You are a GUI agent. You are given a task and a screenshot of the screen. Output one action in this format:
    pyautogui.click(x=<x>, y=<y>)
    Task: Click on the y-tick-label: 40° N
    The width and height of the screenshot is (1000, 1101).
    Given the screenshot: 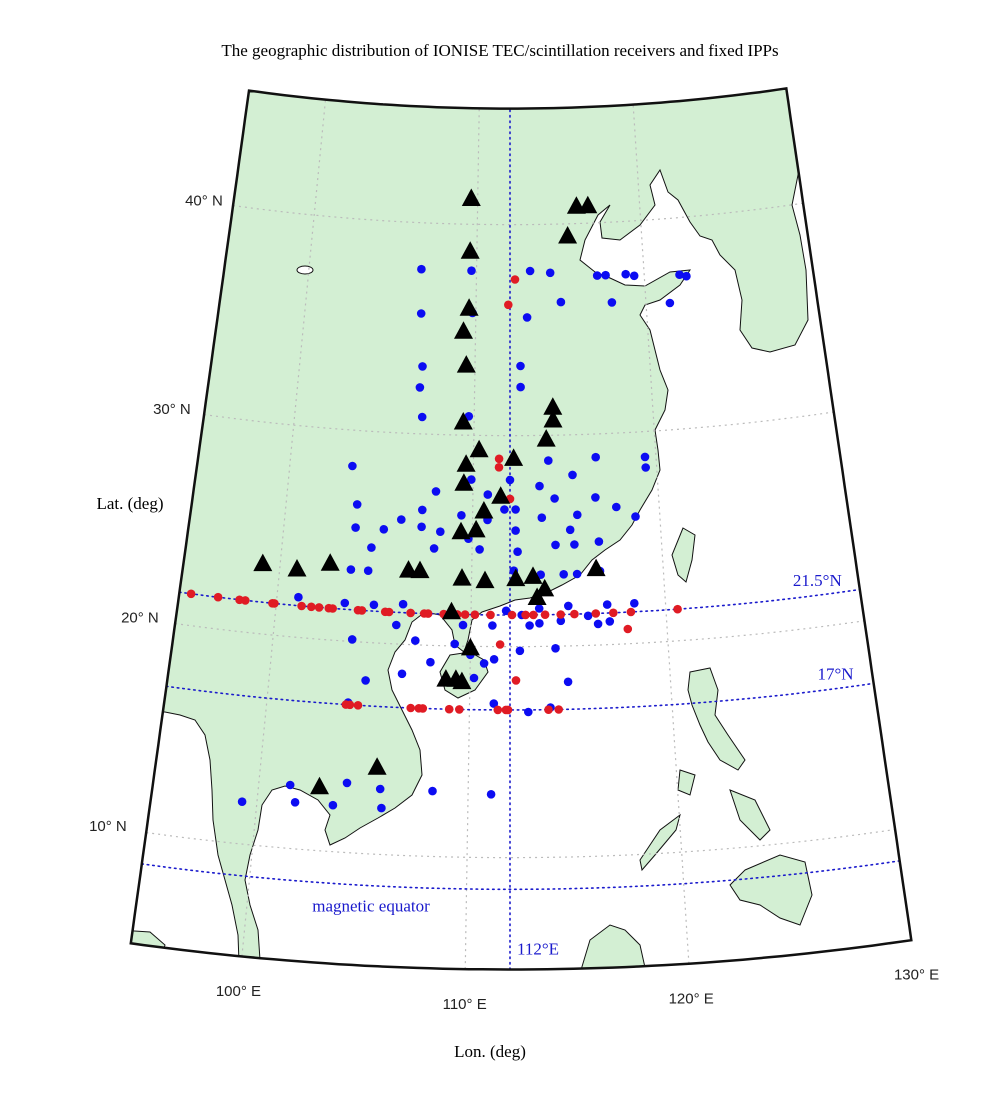 What is the action you would take?
    pyautogui.click(x=204, y=200)
    